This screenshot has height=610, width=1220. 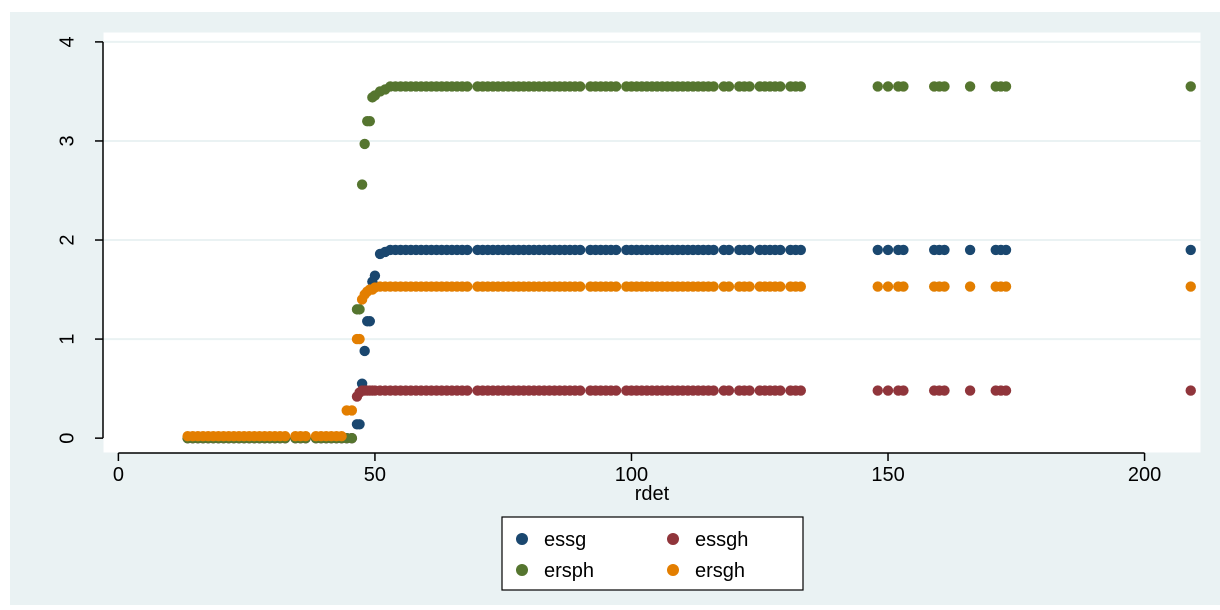 What do you see at coordinates (631, 475) in the screenshot?
I see `x-tick-label-100: 100` at bounding box center [631, 475].